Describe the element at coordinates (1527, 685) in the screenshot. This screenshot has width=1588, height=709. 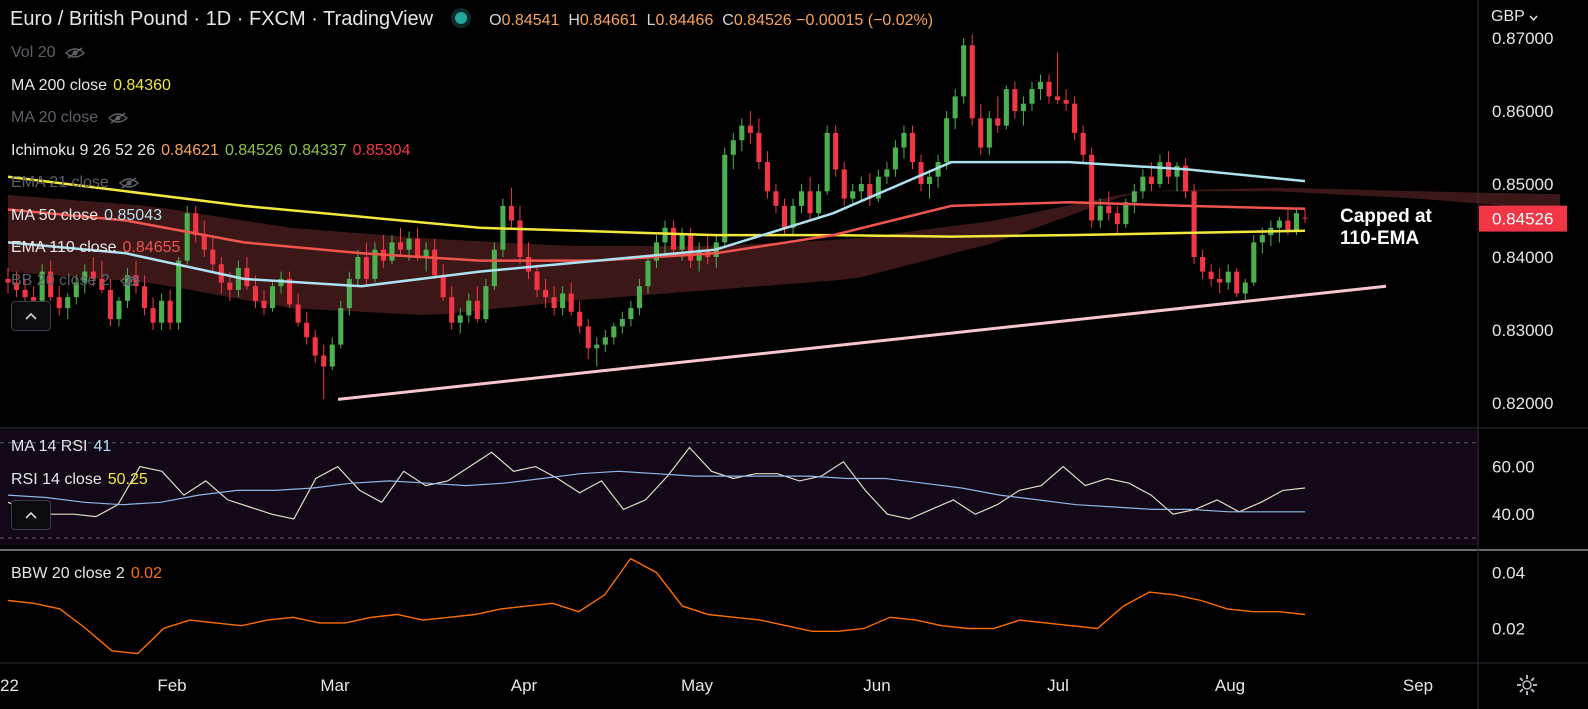
I see `gear-icon` at that location.